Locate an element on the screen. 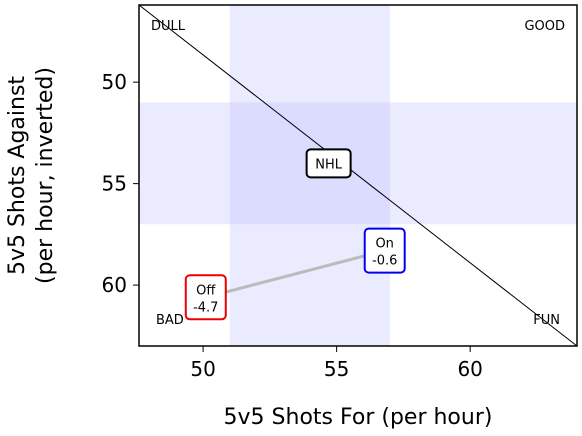 Image resolution: width=582 pixels, height=436 pixels. y-axis-ticks: 50 55 60 is located at coordinates (120, 183).